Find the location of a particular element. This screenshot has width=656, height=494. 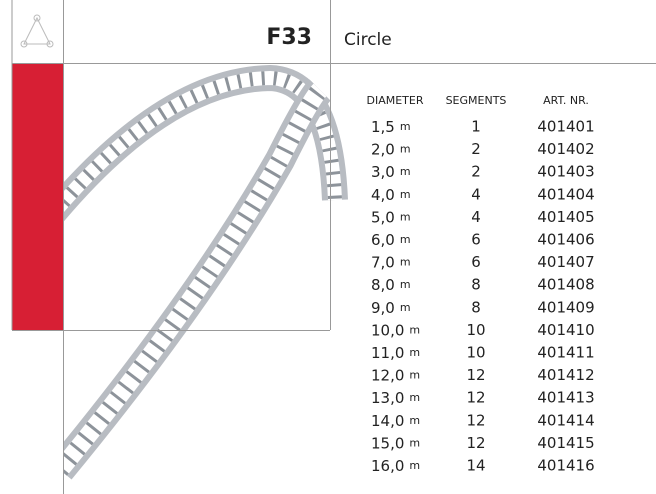

article-number: 401409 is located at coordinates (565, 307).